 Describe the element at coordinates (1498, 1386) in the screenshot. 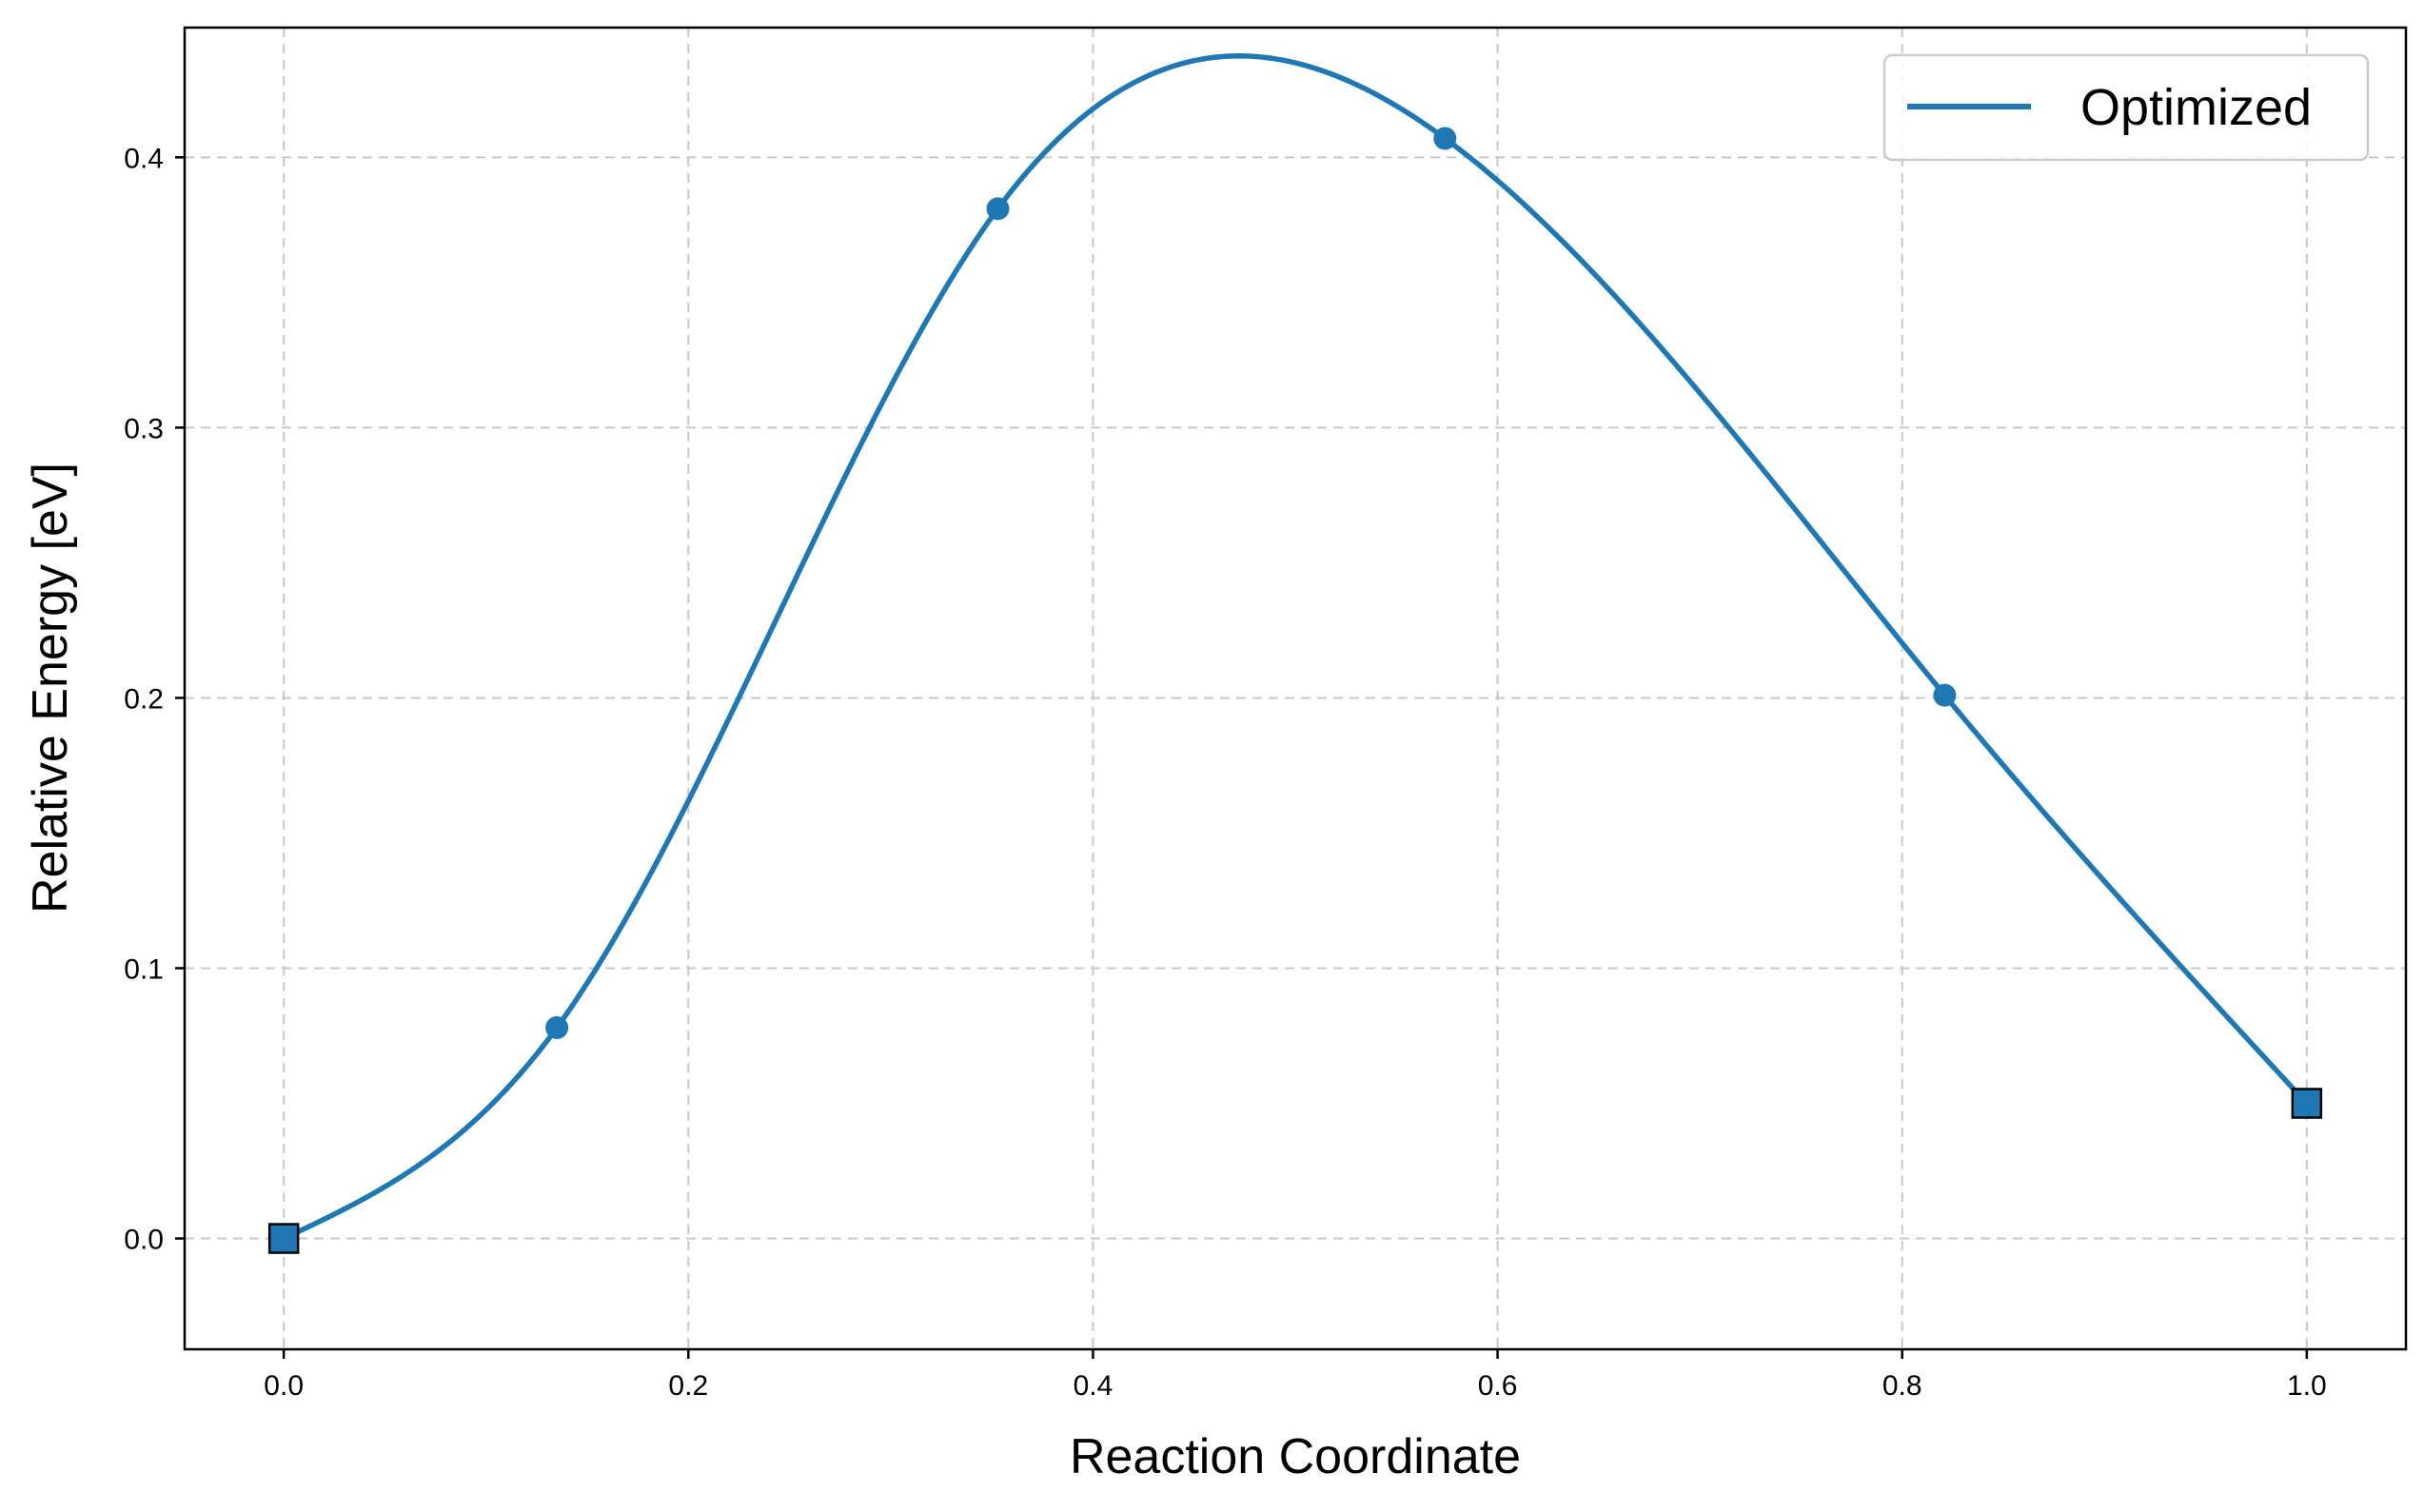

I see `x-tick-label-3: 0.6` at that location.